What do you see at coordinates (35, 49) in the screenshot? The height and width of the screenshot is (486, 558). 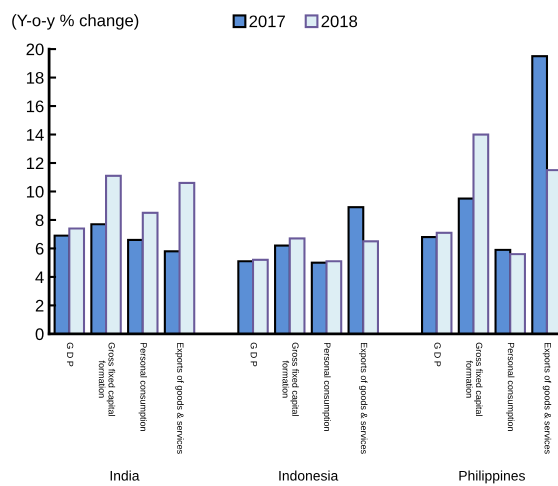 I see `y-tick-label: 20` at bounding box center [35, 49].